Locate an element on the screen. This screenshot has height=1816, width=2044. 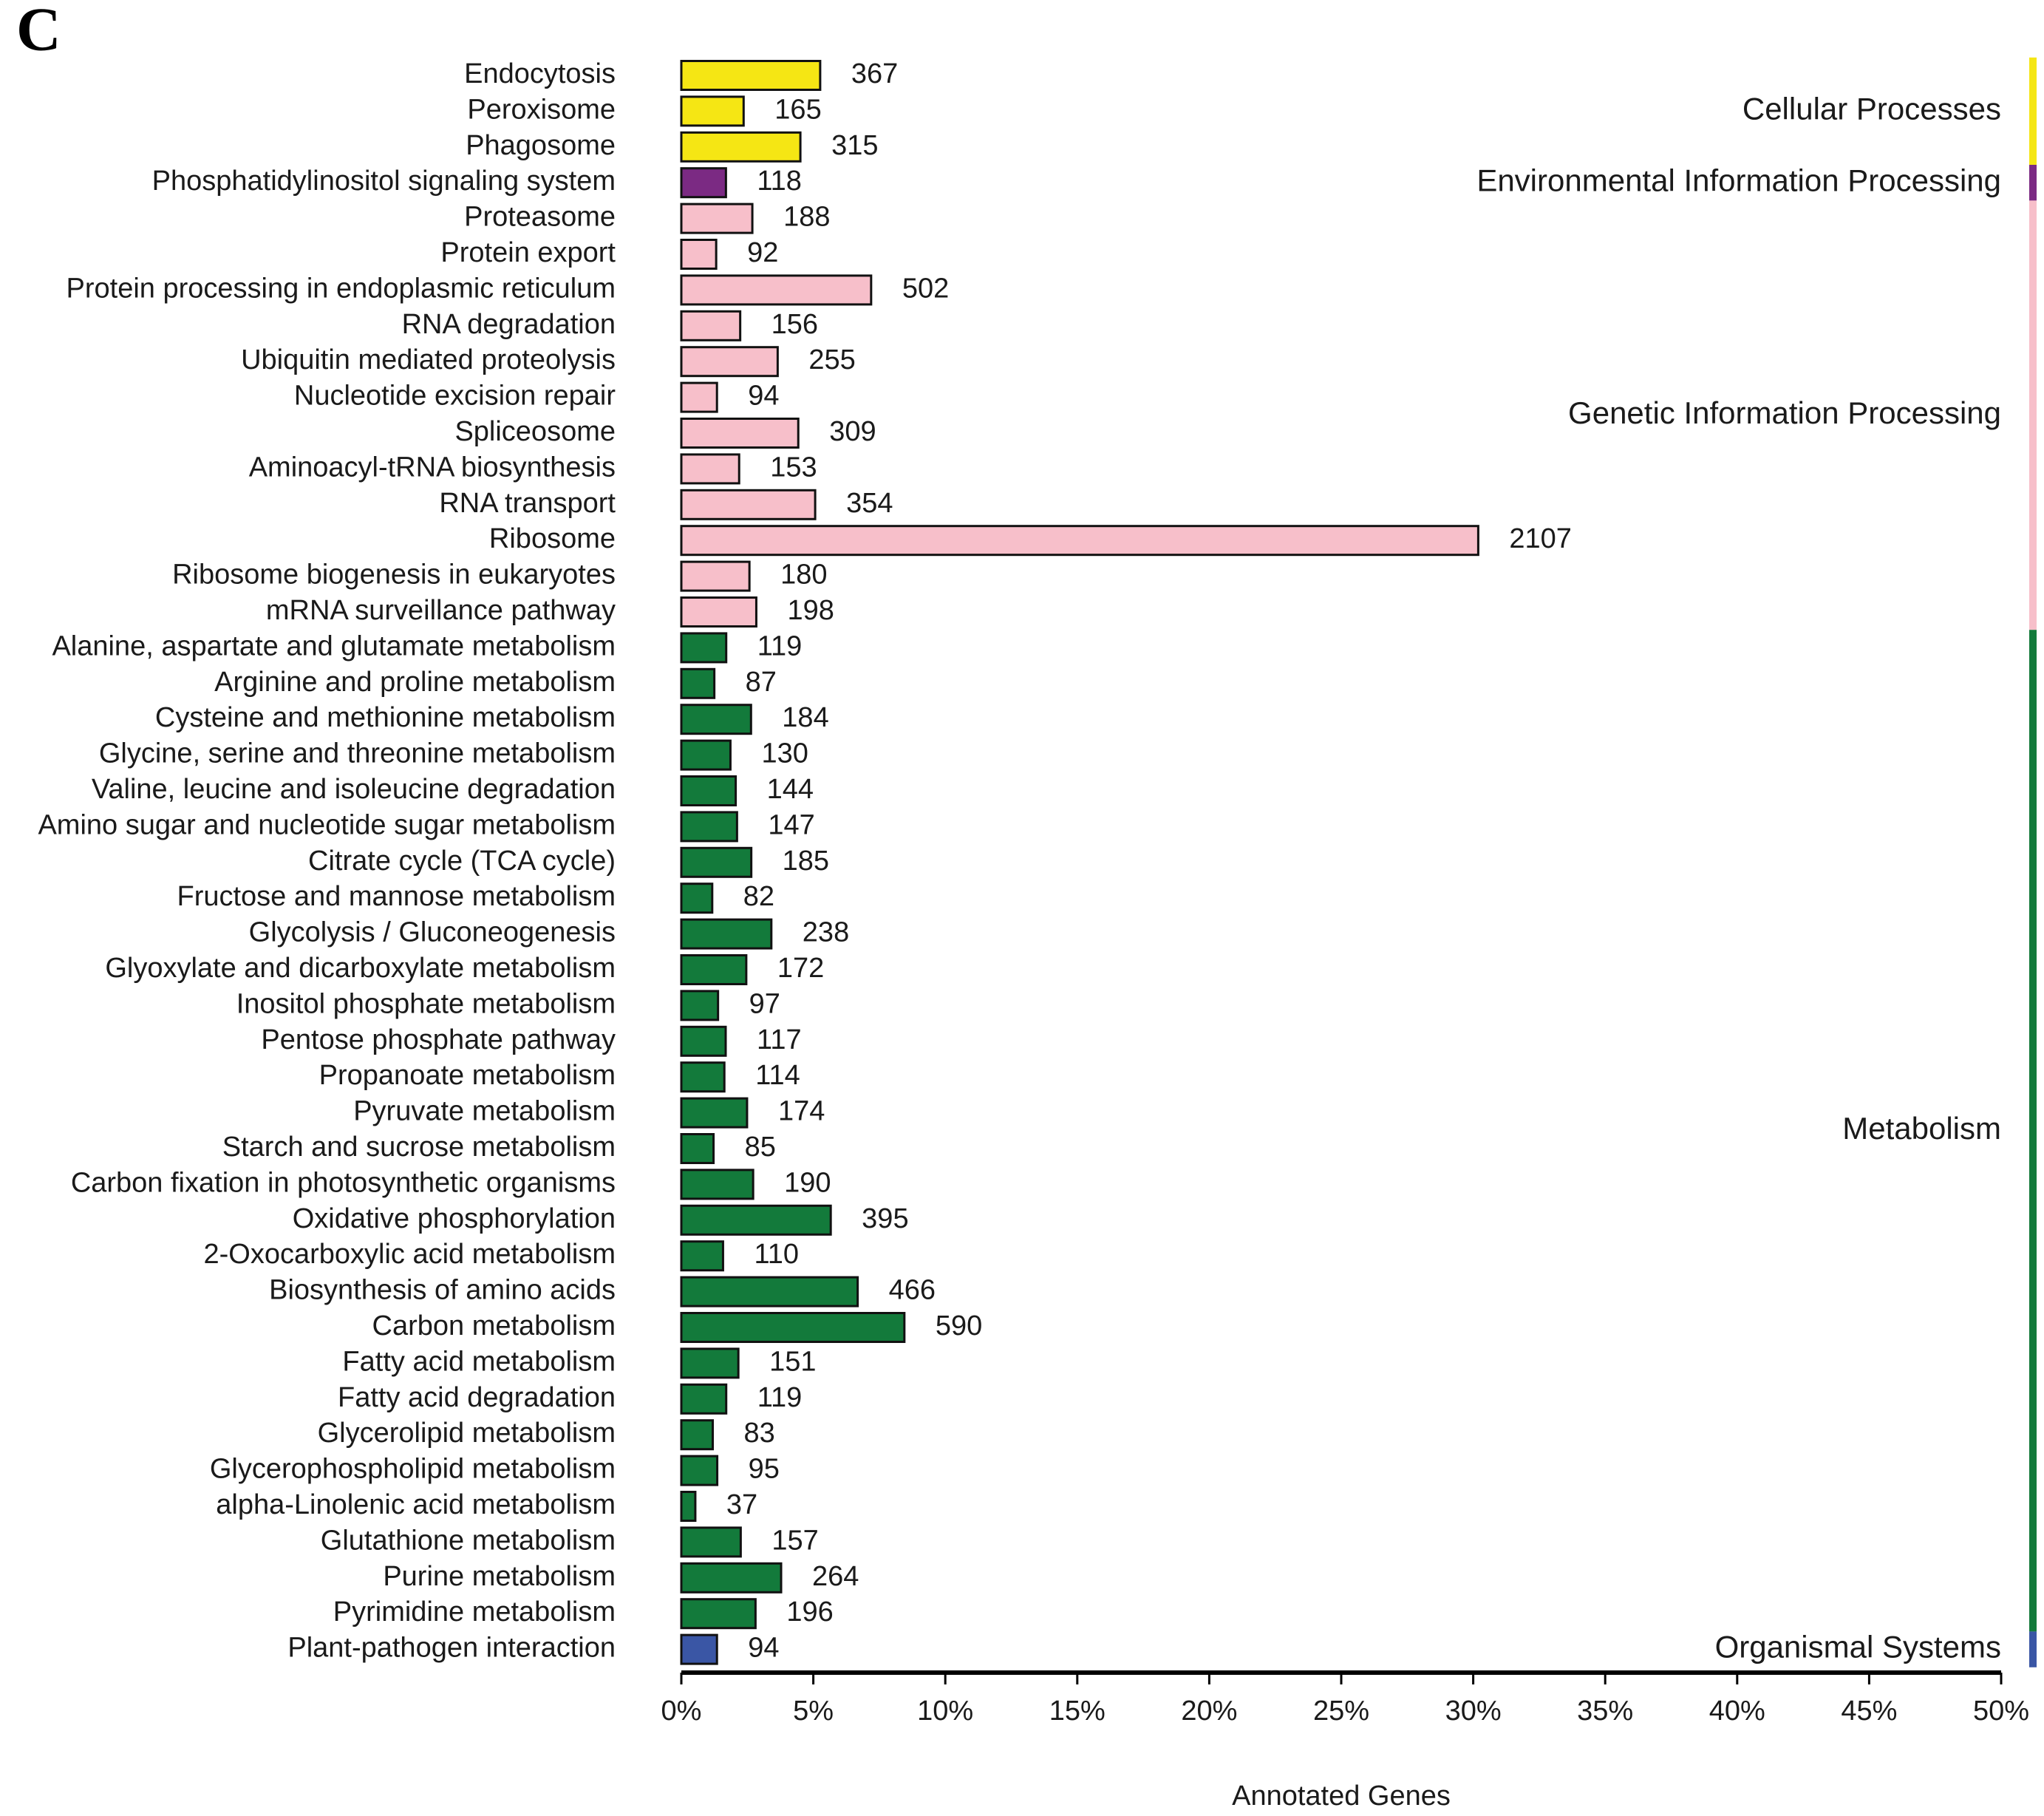
category-label: Glycolysis / Gluconeogenesis is located at coordinates (433, 933).